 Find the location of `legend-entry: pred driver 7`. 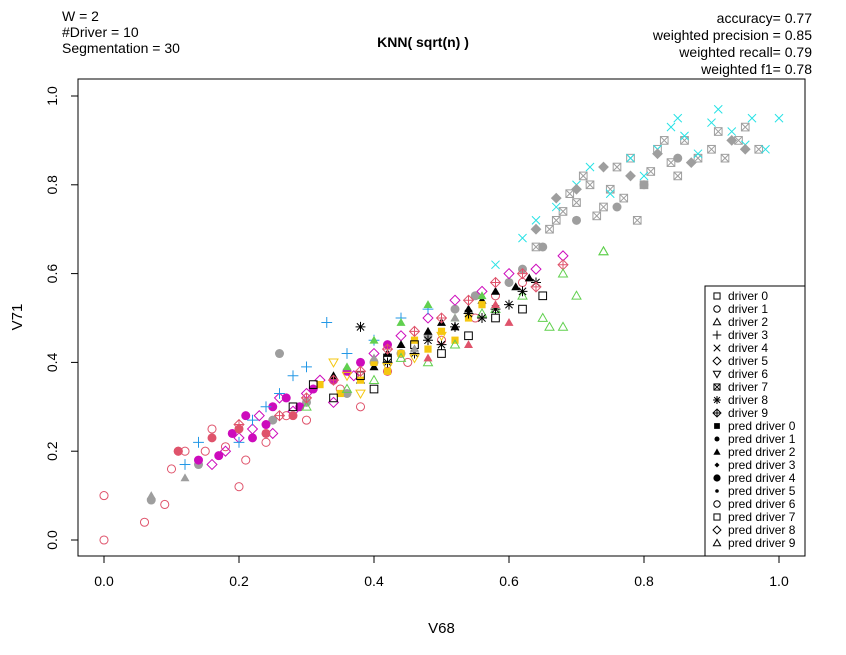

legend-entry: pred driver 7 is located at coordinates (762, 517).